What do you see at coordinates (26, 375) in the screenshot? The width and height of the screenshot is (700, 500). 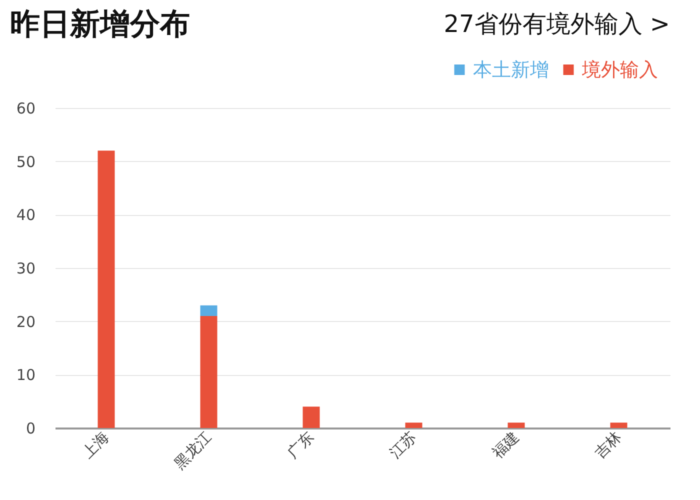 I see `y-tick-label: 10` at bounding box center [26, 375].